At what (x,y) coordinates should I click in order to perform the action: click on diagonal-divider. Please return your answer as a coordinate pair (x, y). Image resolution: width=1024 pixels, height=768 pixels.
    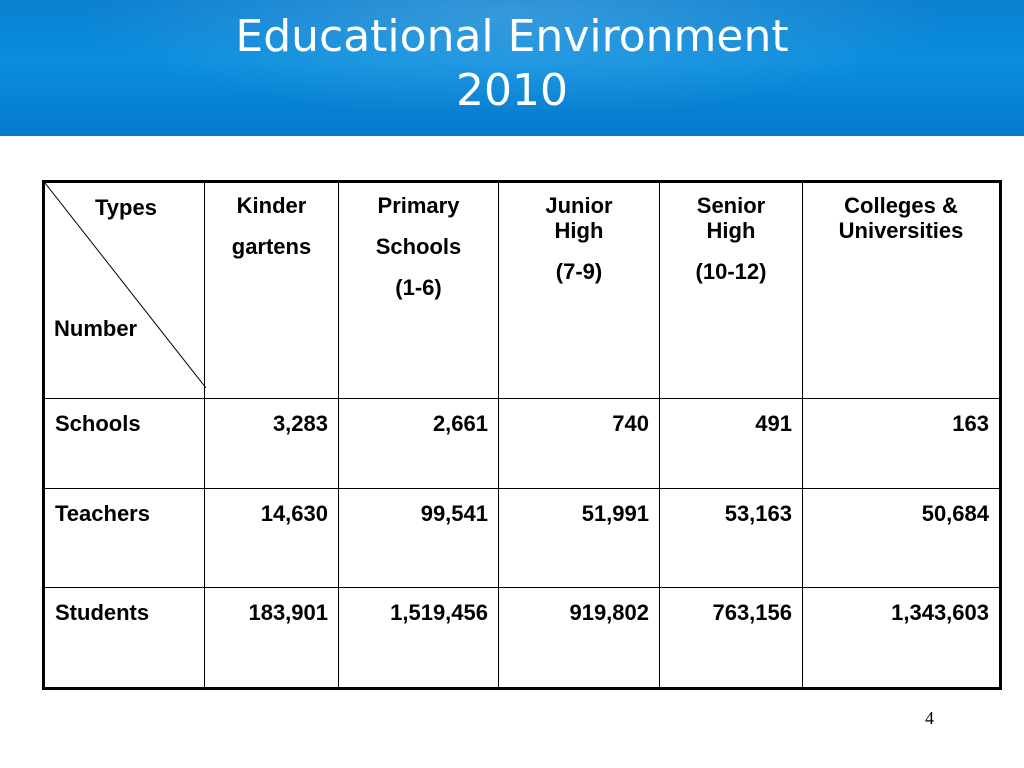
    Looking at the image, I should click on (125, 285).